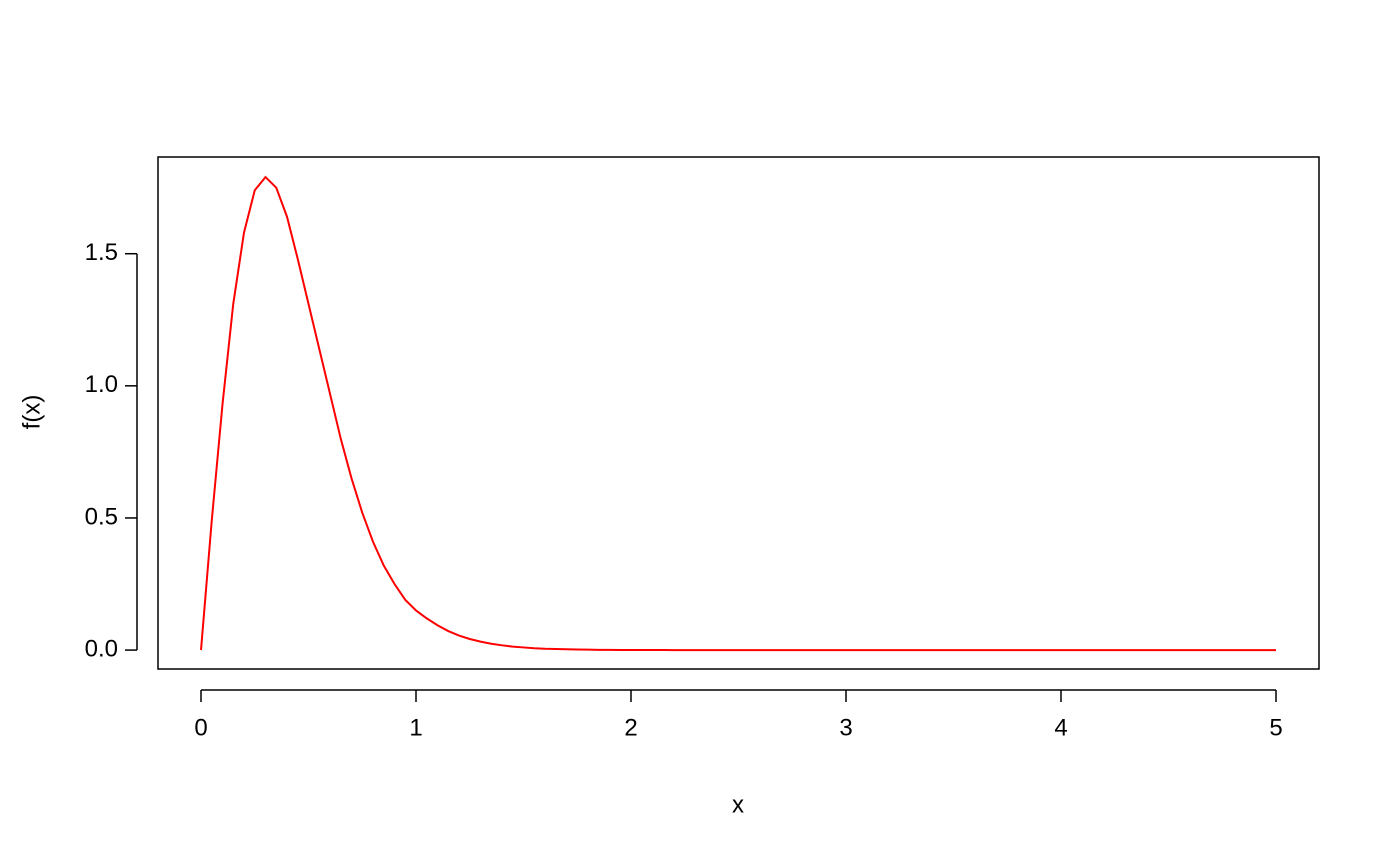  Describe the element at coordinates (31, 412) in the screenshot. I see `y-axis-label: f(x)` at that location.